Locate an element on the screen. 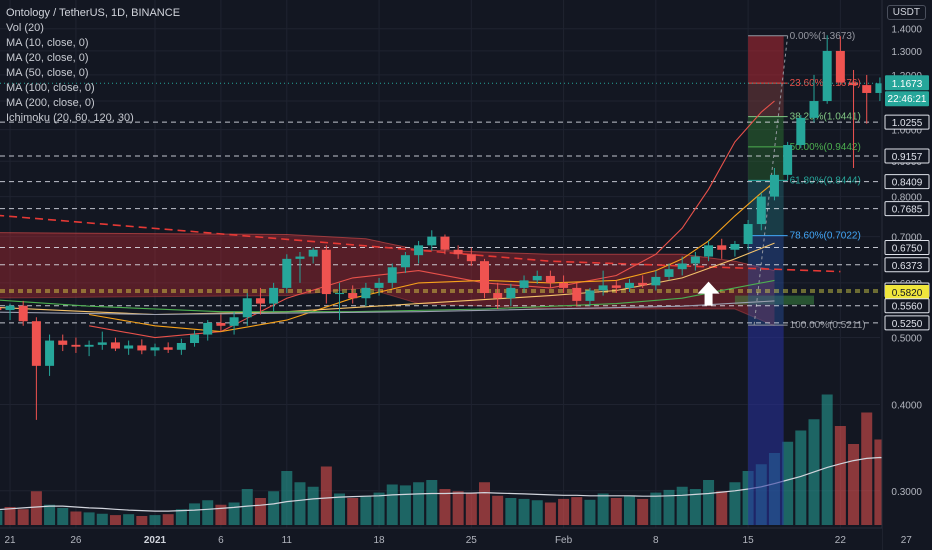  legend-indicator: Vol (20) is located at coordinates (25, 28).